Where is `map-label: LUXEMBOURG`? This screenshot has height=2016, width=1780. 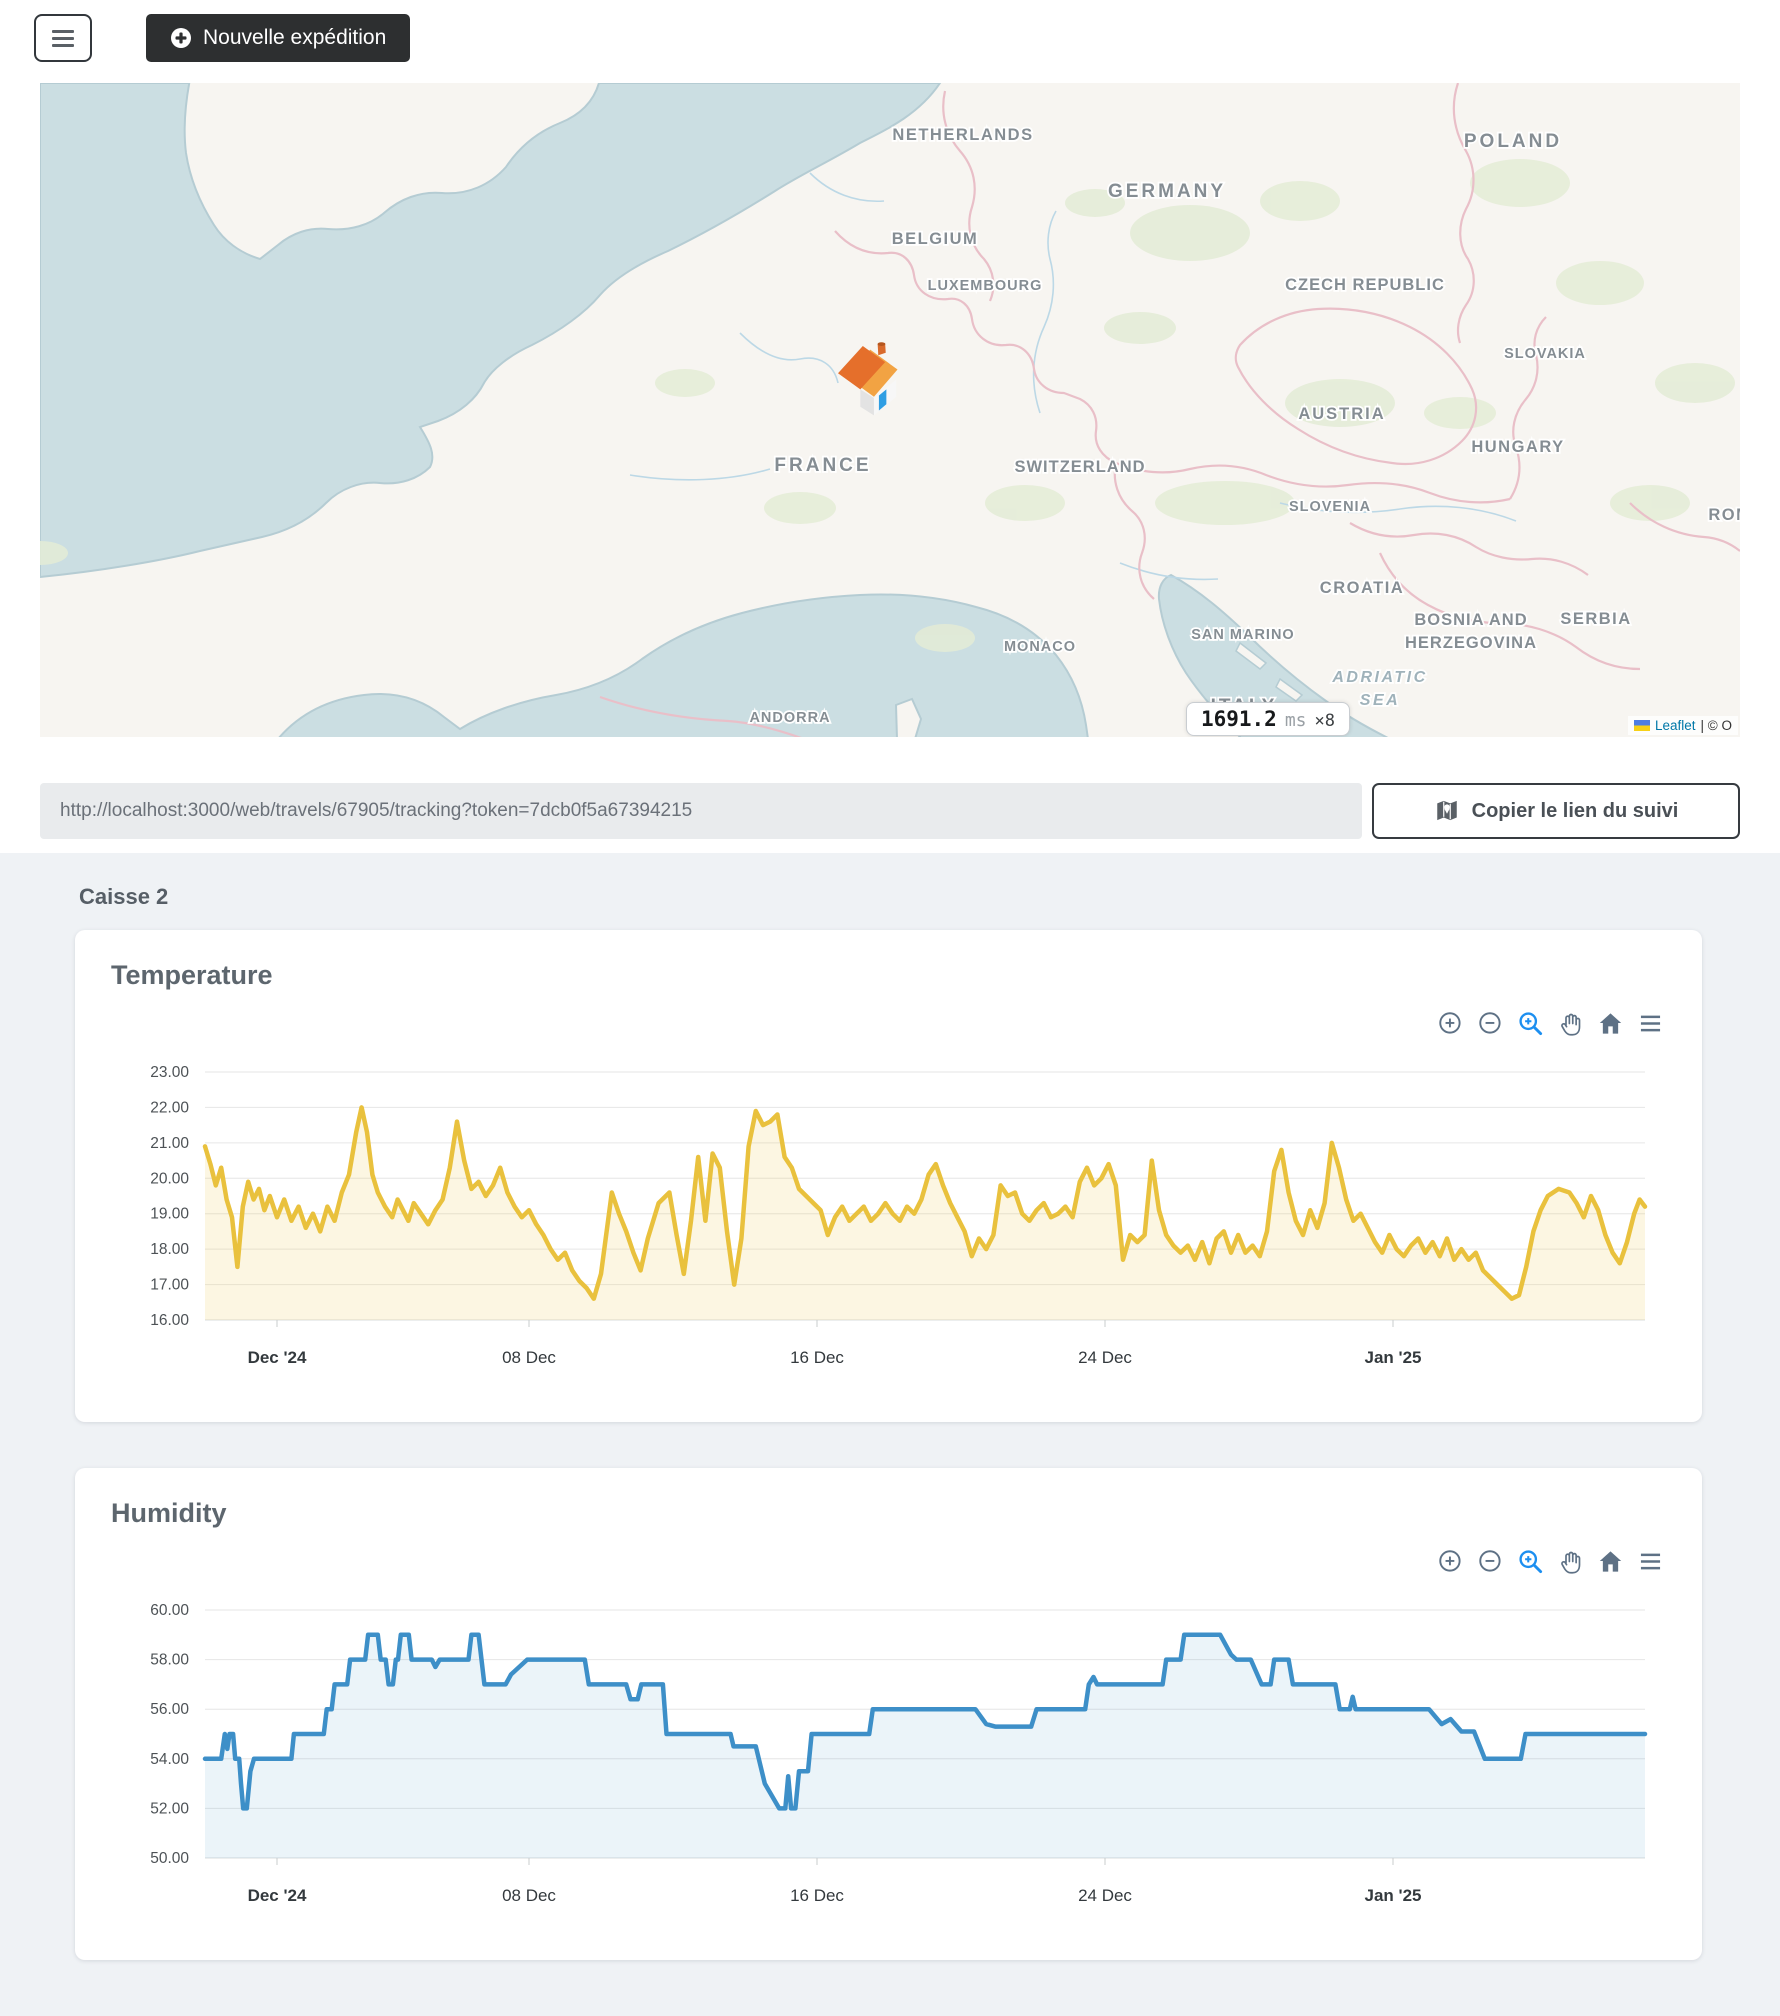 map-label: LUXEMBOURG is located at coordinates (985, 286).